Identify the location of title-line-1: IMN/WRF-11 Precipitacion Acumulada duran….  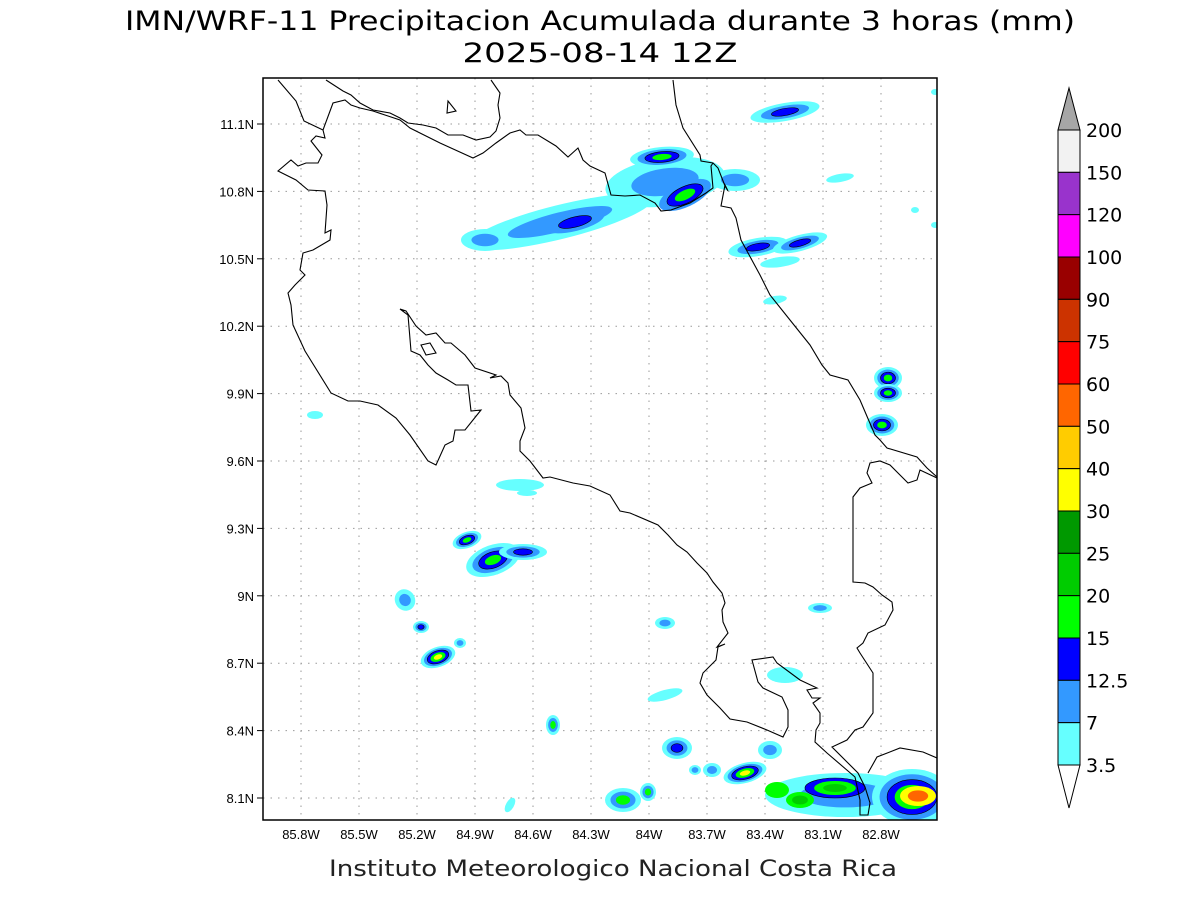
(600, 21).